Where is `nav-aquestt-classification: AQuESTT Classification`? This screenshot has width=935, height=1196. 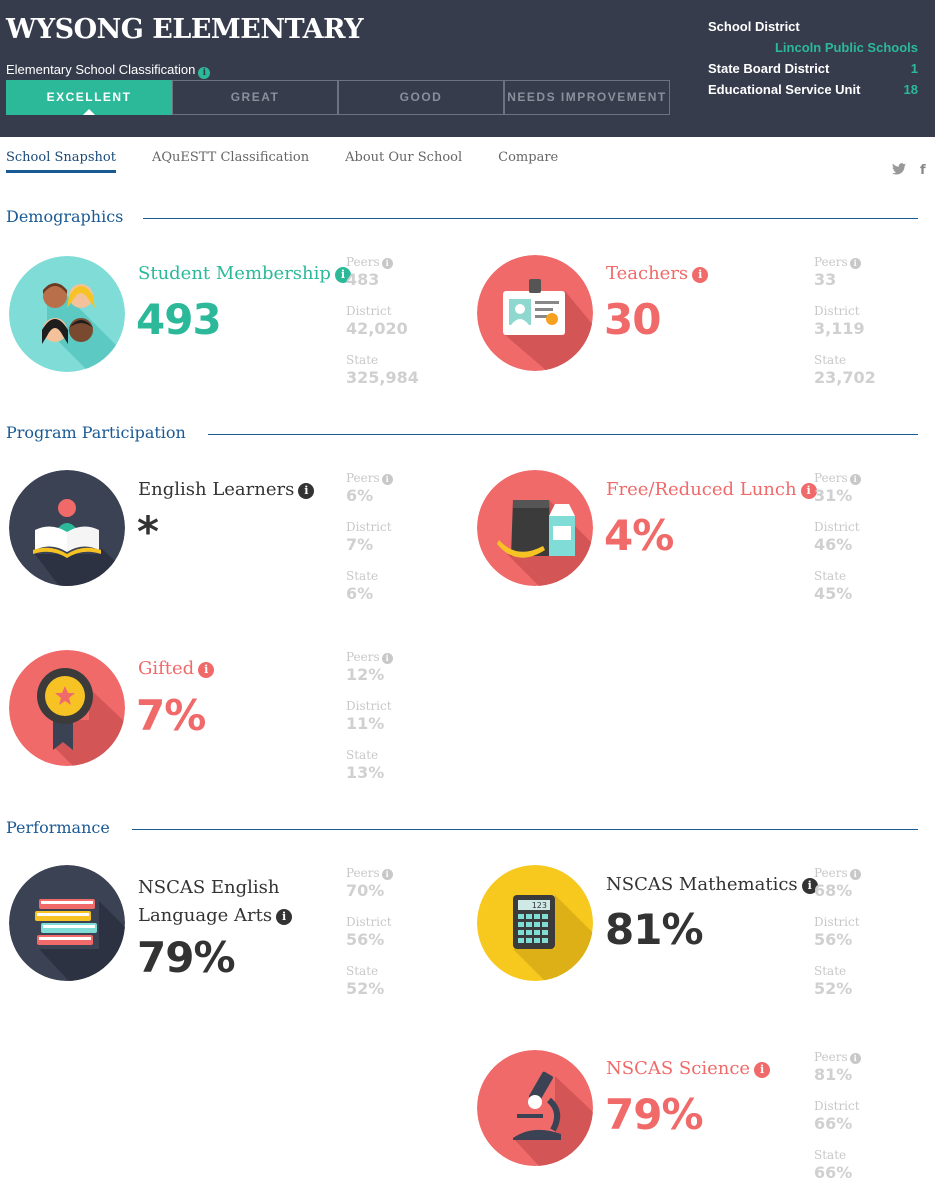
nav-aquestt-classification: AQuESTT Classification is located at coordinates (230, 157).